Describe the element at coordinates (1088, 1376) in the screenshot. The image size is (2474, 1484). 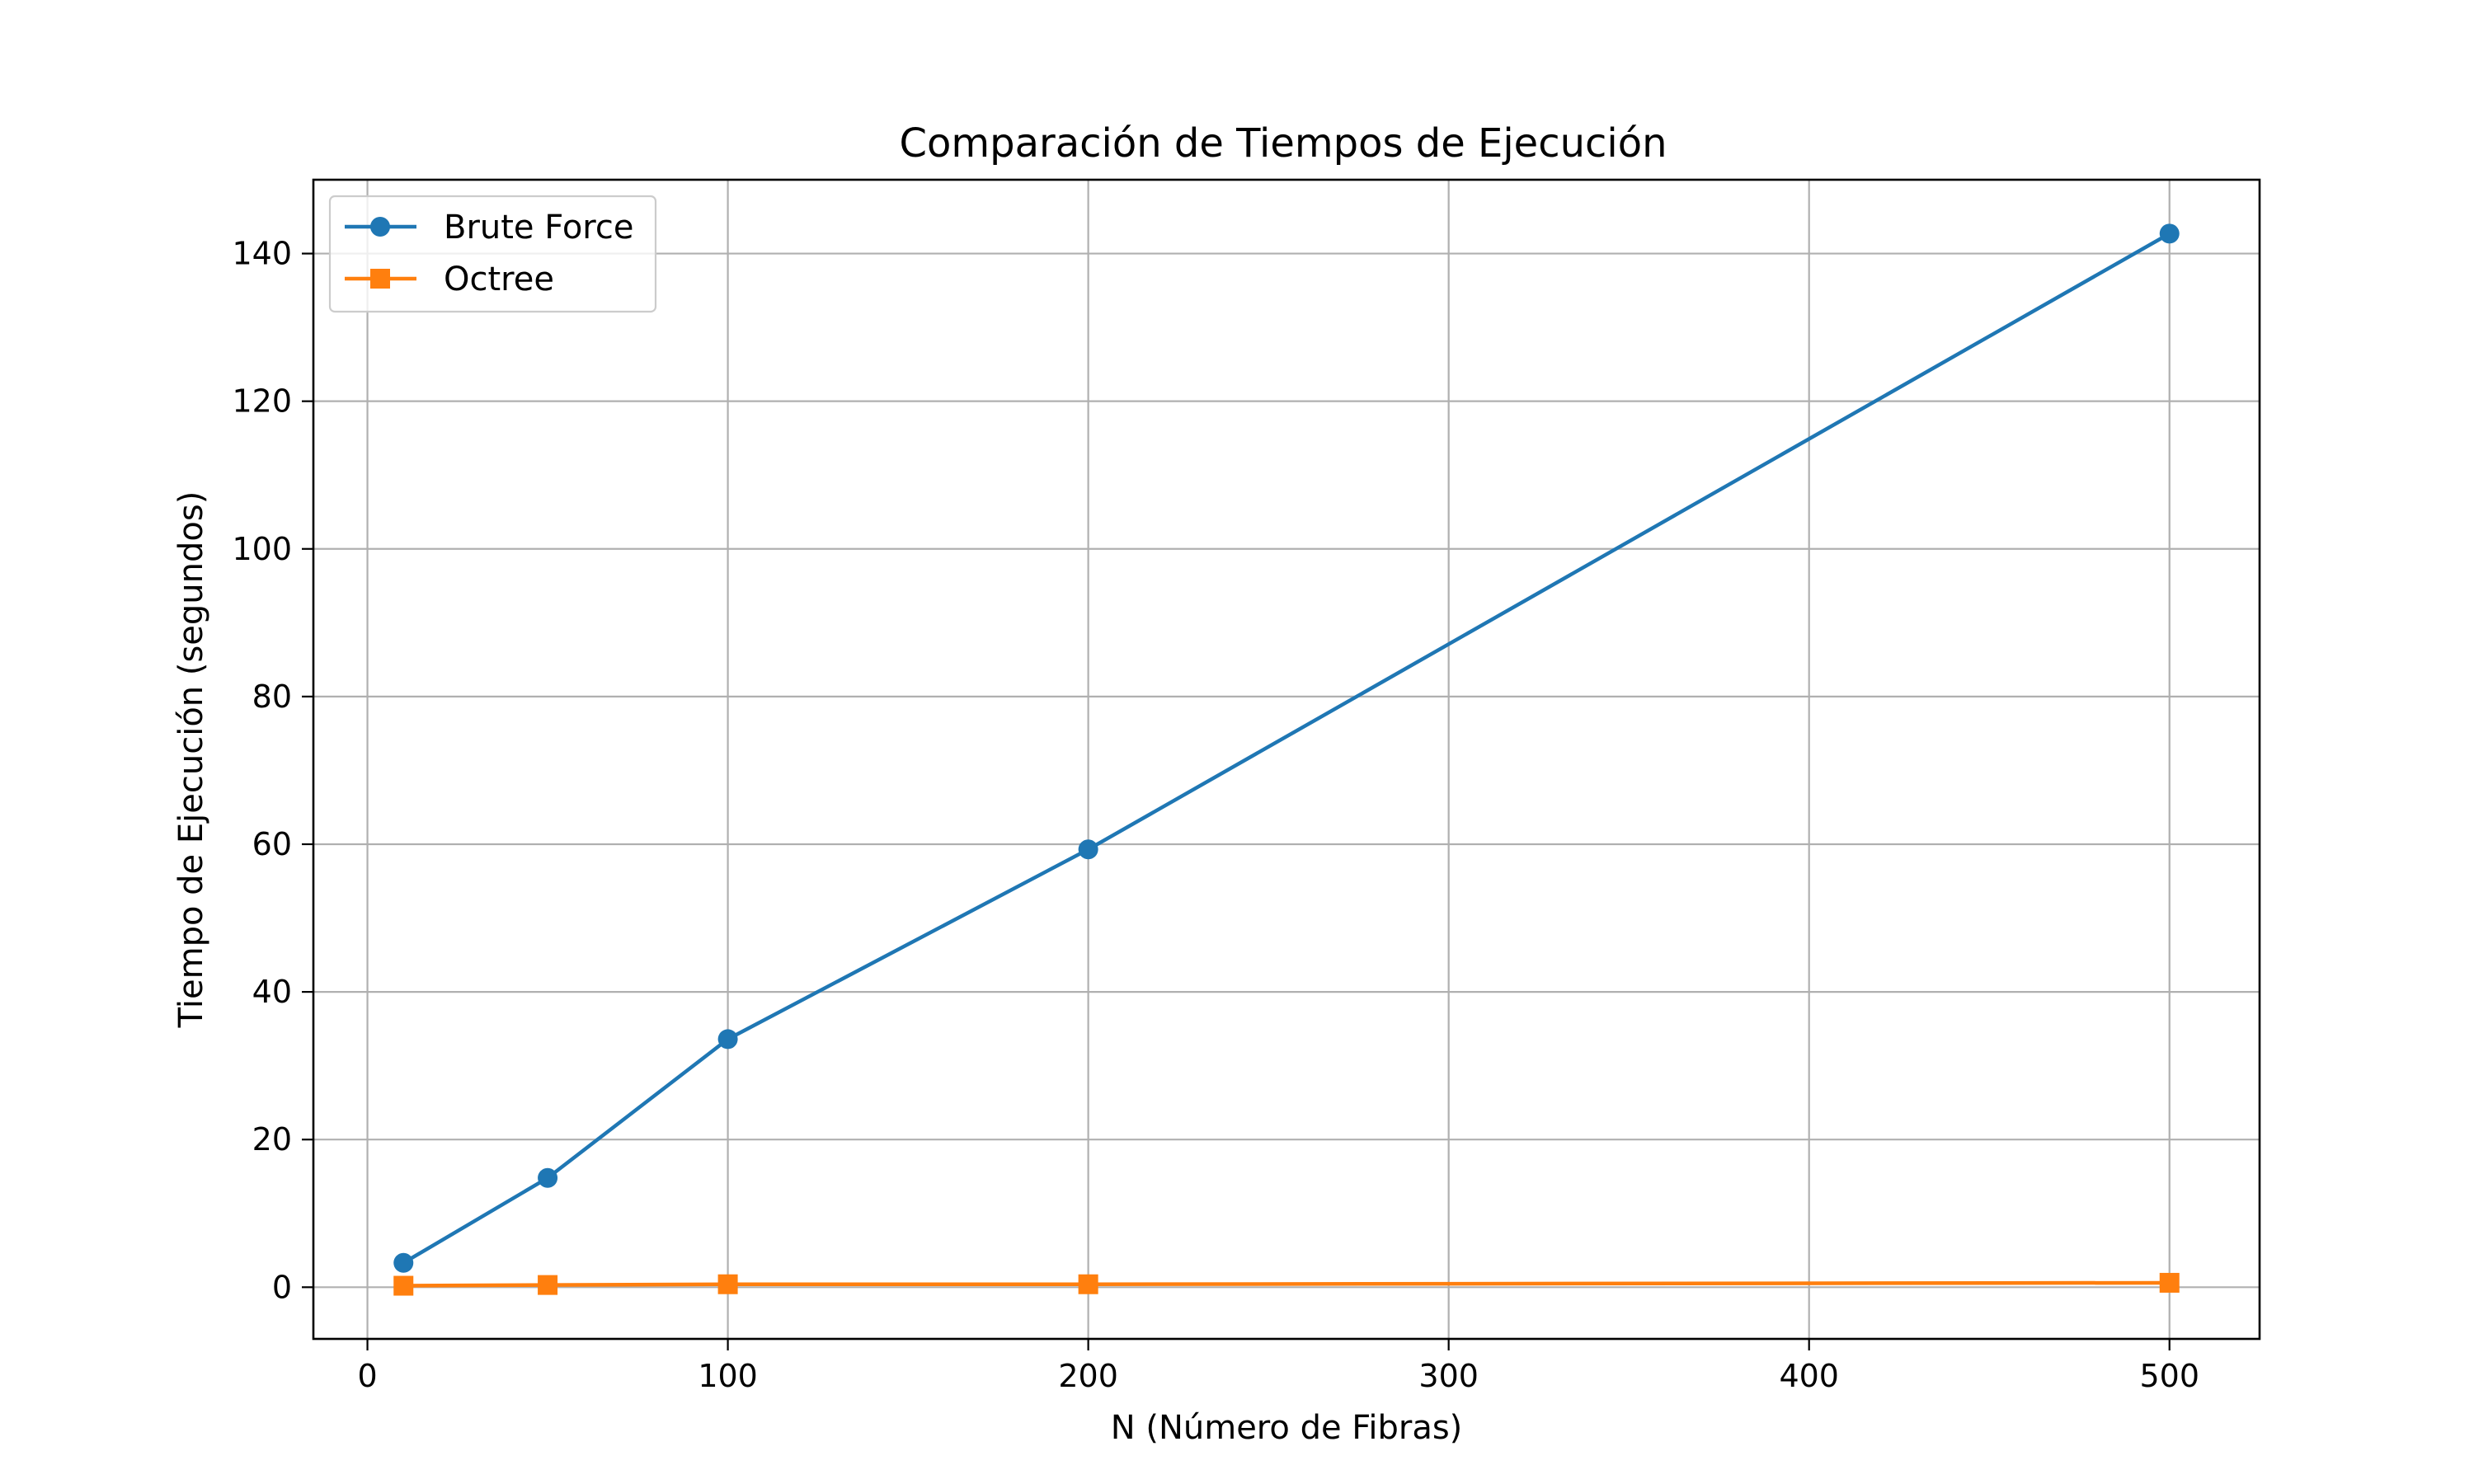
I see `x-tick-label: 200` at that location.